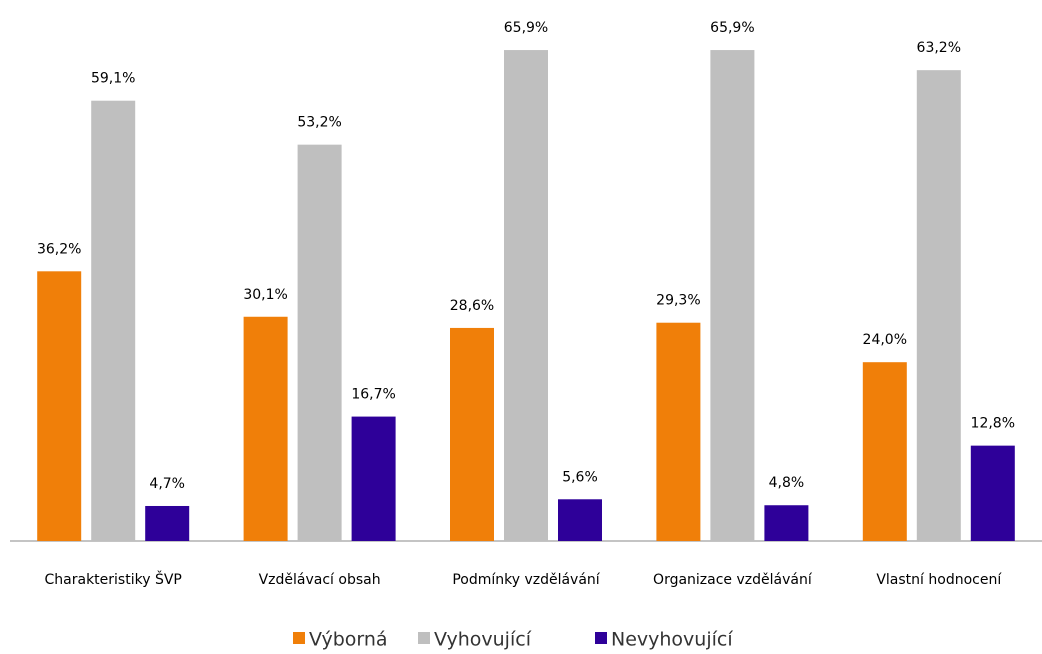 This screenshot has width=1042, height=654. What do you see at coordinates (373, 395) in the screenshot?
I see `data-label: 16,7%` at bounding box center [373, 395].